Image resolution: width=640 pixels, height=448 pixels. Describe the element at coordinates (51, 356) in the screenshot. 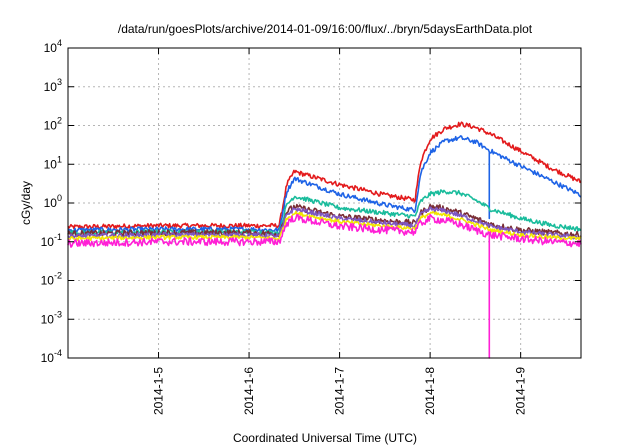

I see `y-tick-label: 10⁻⁴` at that location.